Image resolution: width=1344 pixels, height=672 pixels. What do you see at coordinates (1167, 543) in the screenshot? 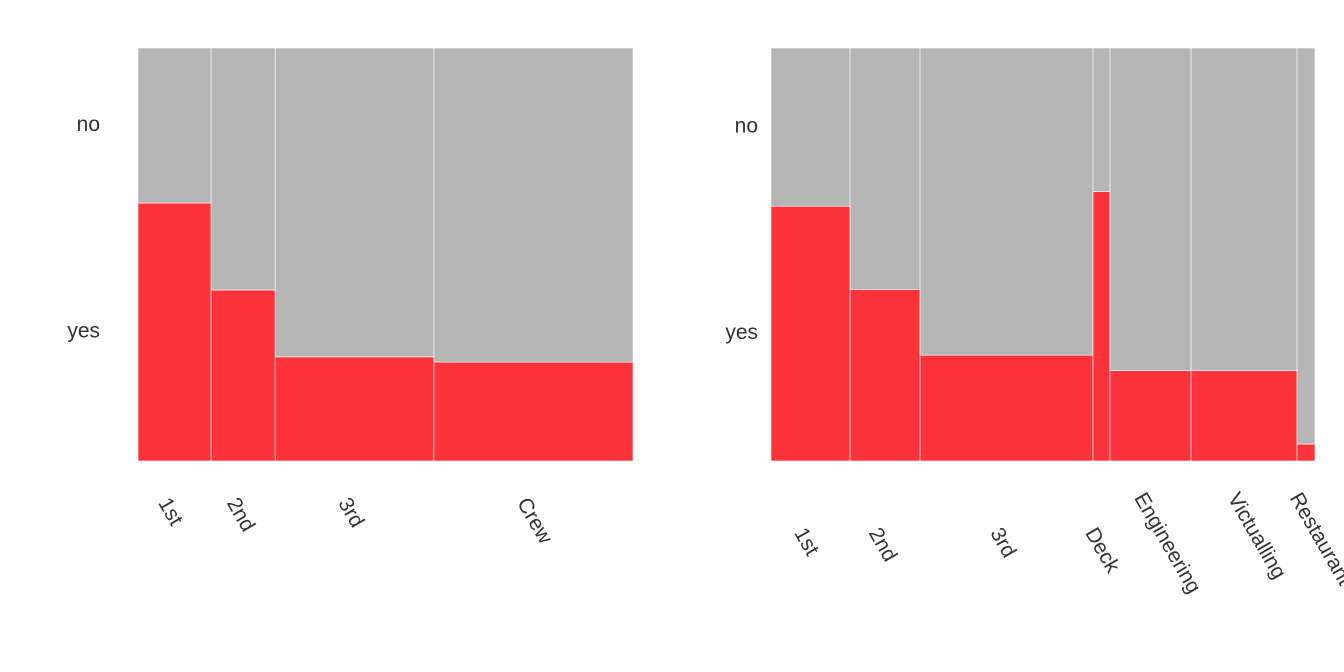
I see `x-category-label: Engineering` at bounding box center [1167, 543].